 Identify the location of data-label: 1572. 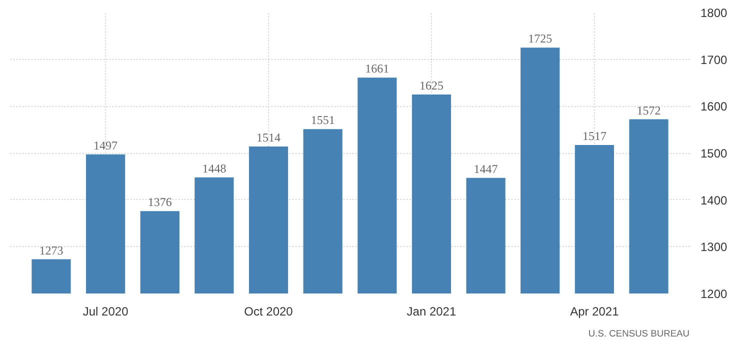
(648, 110).